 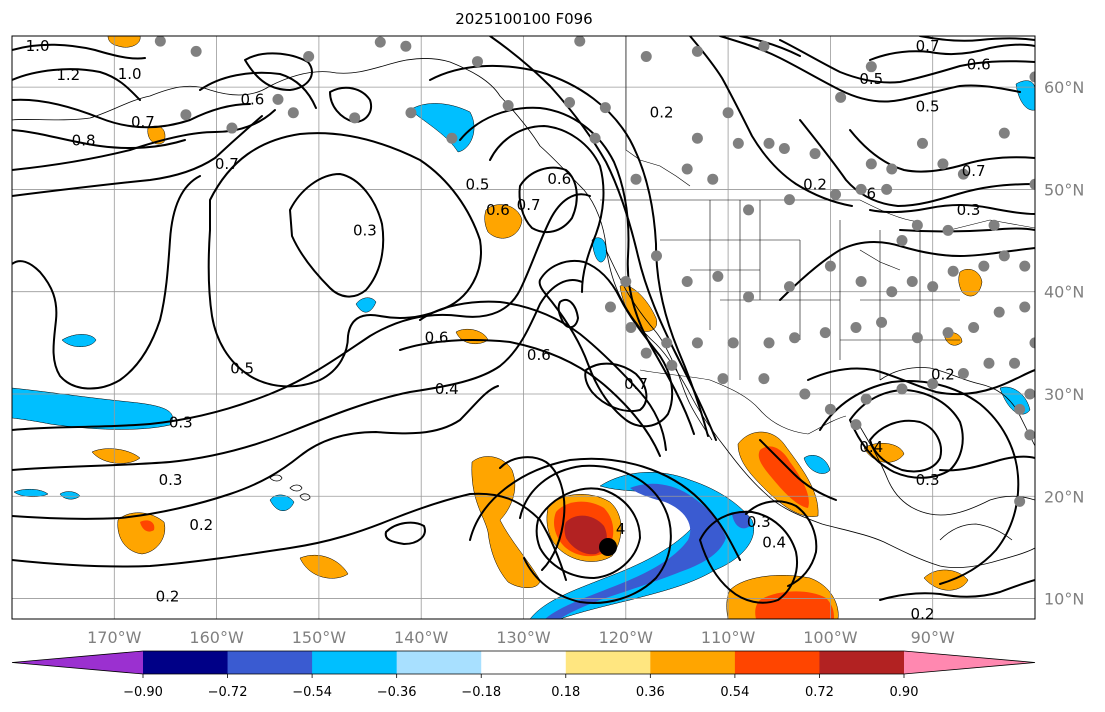 I want to click on longitude-label: 100°W, so click(x=830, y=637).